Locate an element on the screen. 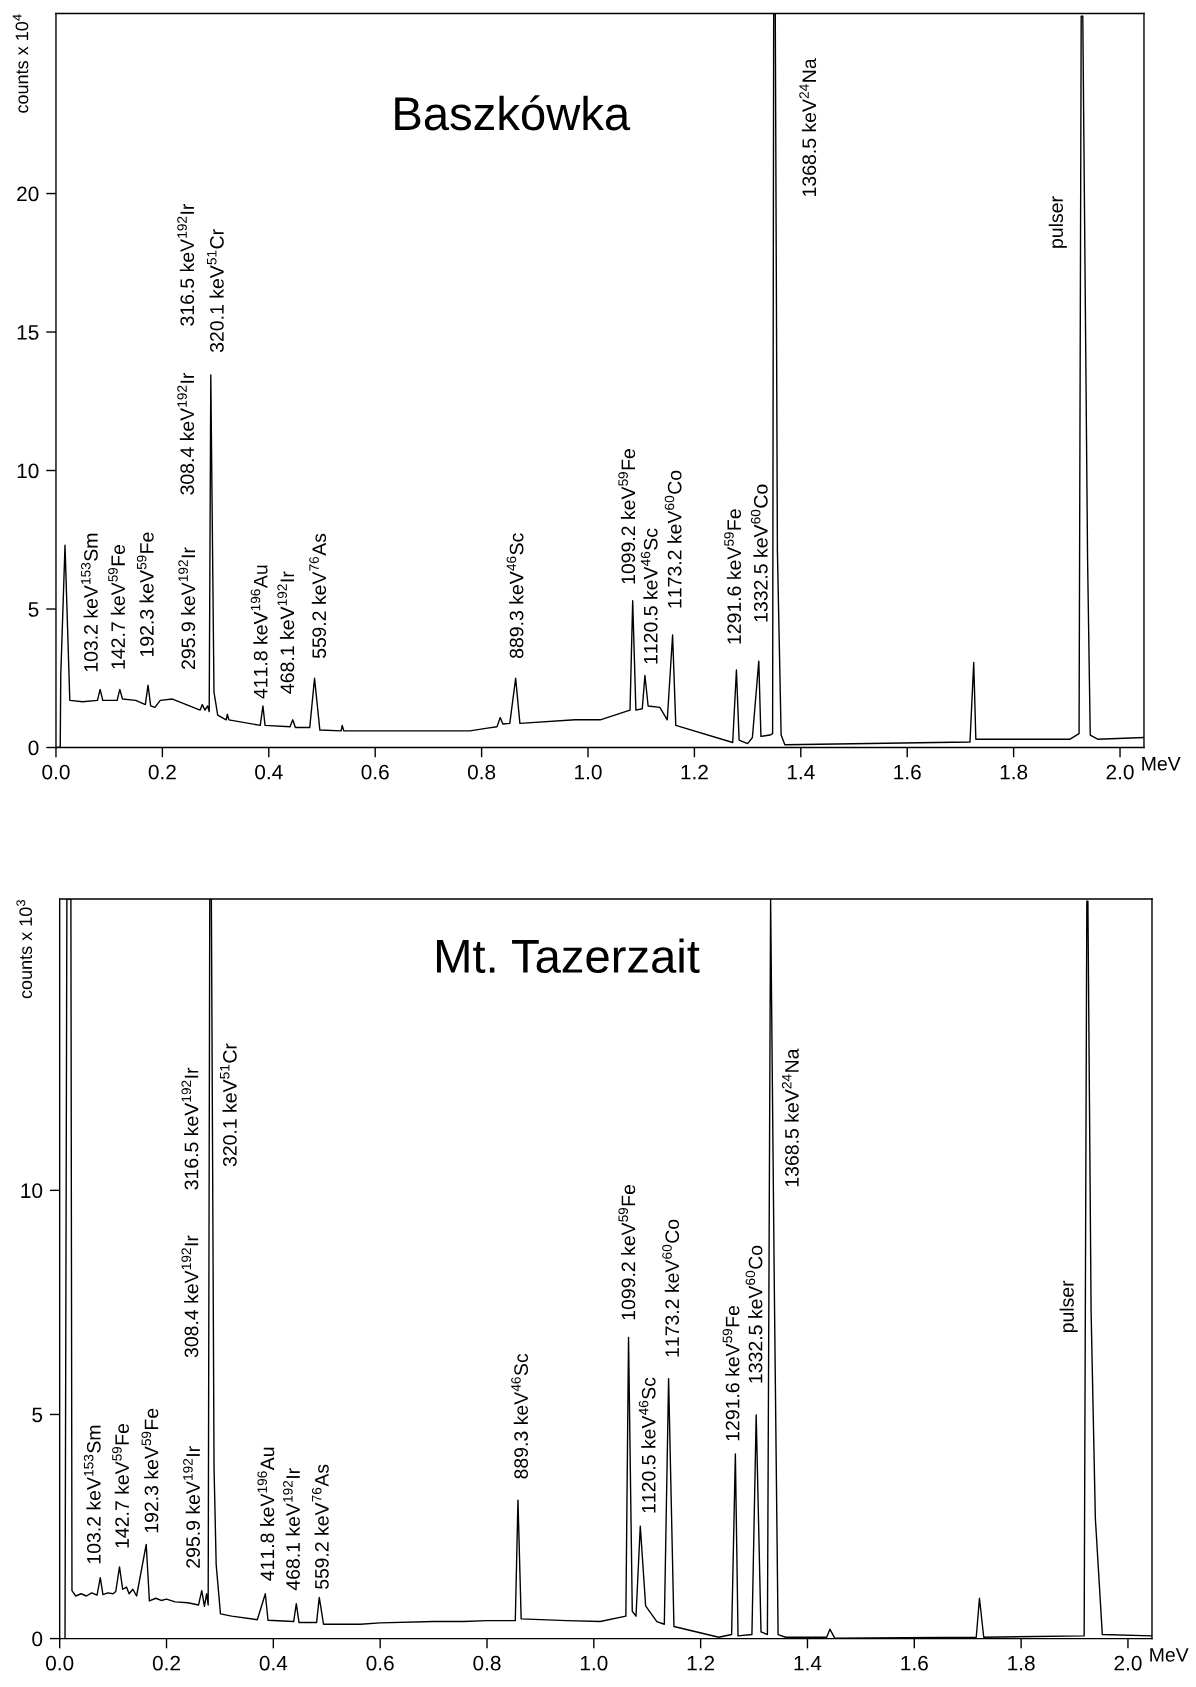 This screenshot has width=1196, height=1687. y-tick-label: 15 is located at coordinates (28, 332).